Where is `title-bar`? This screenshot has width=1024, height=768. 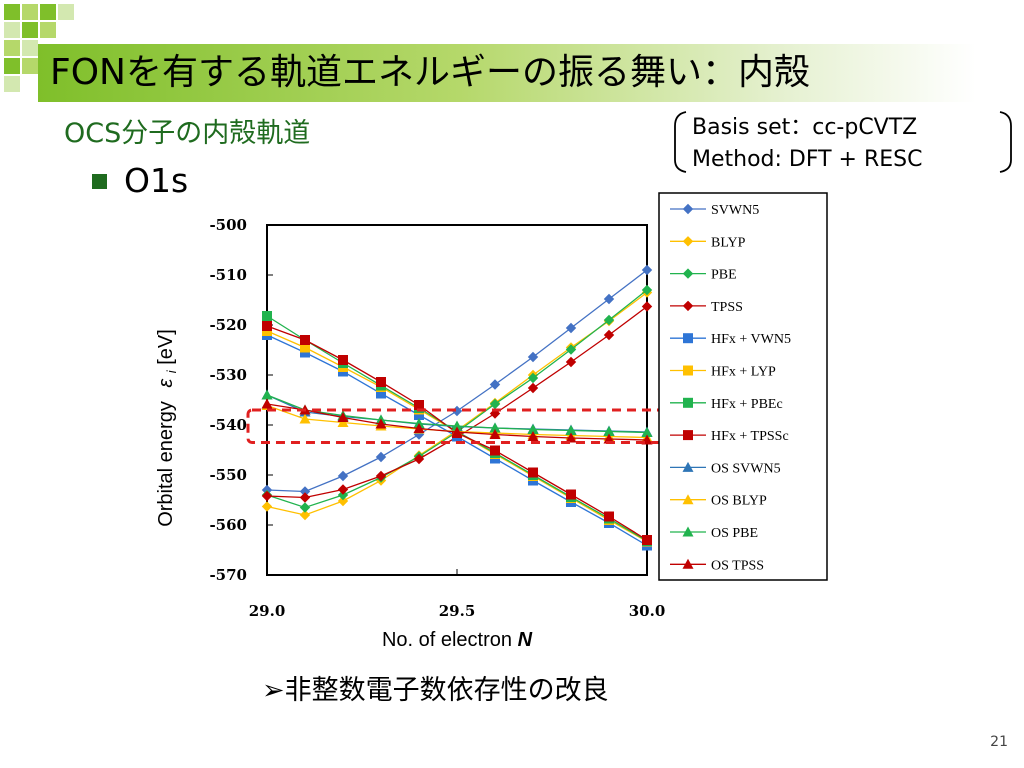
title-bar is located at coordinates (507, 73).